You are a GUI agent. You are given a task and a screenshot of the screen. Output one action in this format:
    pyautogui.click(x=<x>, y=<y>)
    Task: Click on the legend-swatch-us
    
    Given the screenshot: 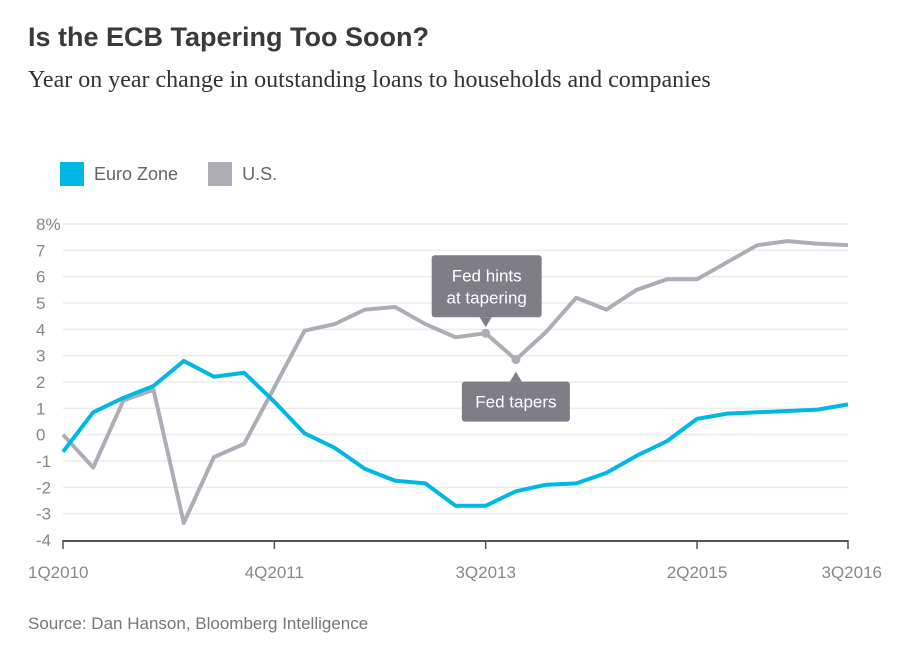 What is the action you would take?
    pyautogui.click(x=220, y=174)
    